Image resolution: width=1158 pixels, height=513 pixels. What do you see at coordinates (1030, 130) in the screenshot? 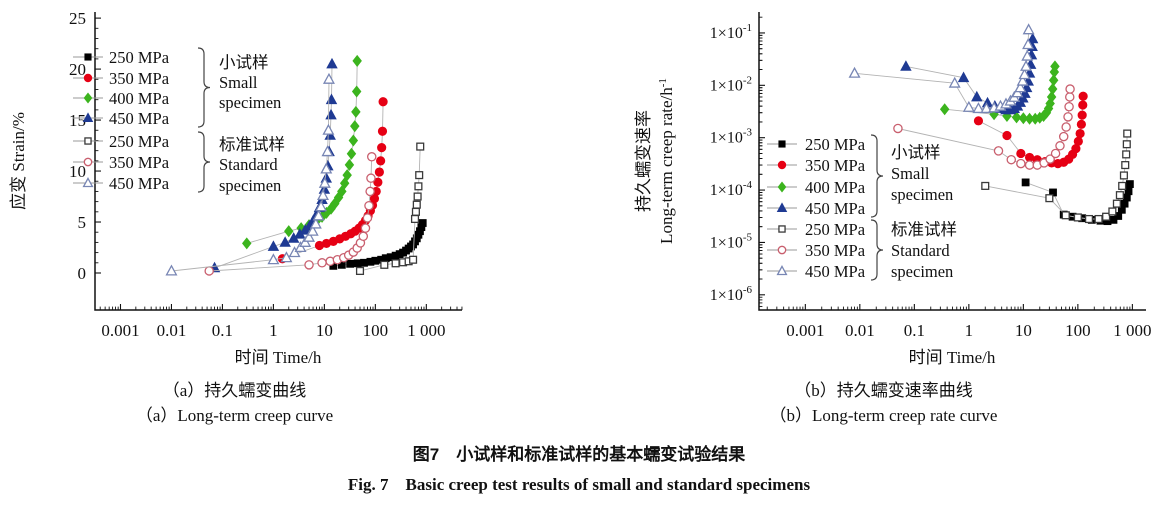
I see `series-350mpa-small` at bounding box center [1030, 130].